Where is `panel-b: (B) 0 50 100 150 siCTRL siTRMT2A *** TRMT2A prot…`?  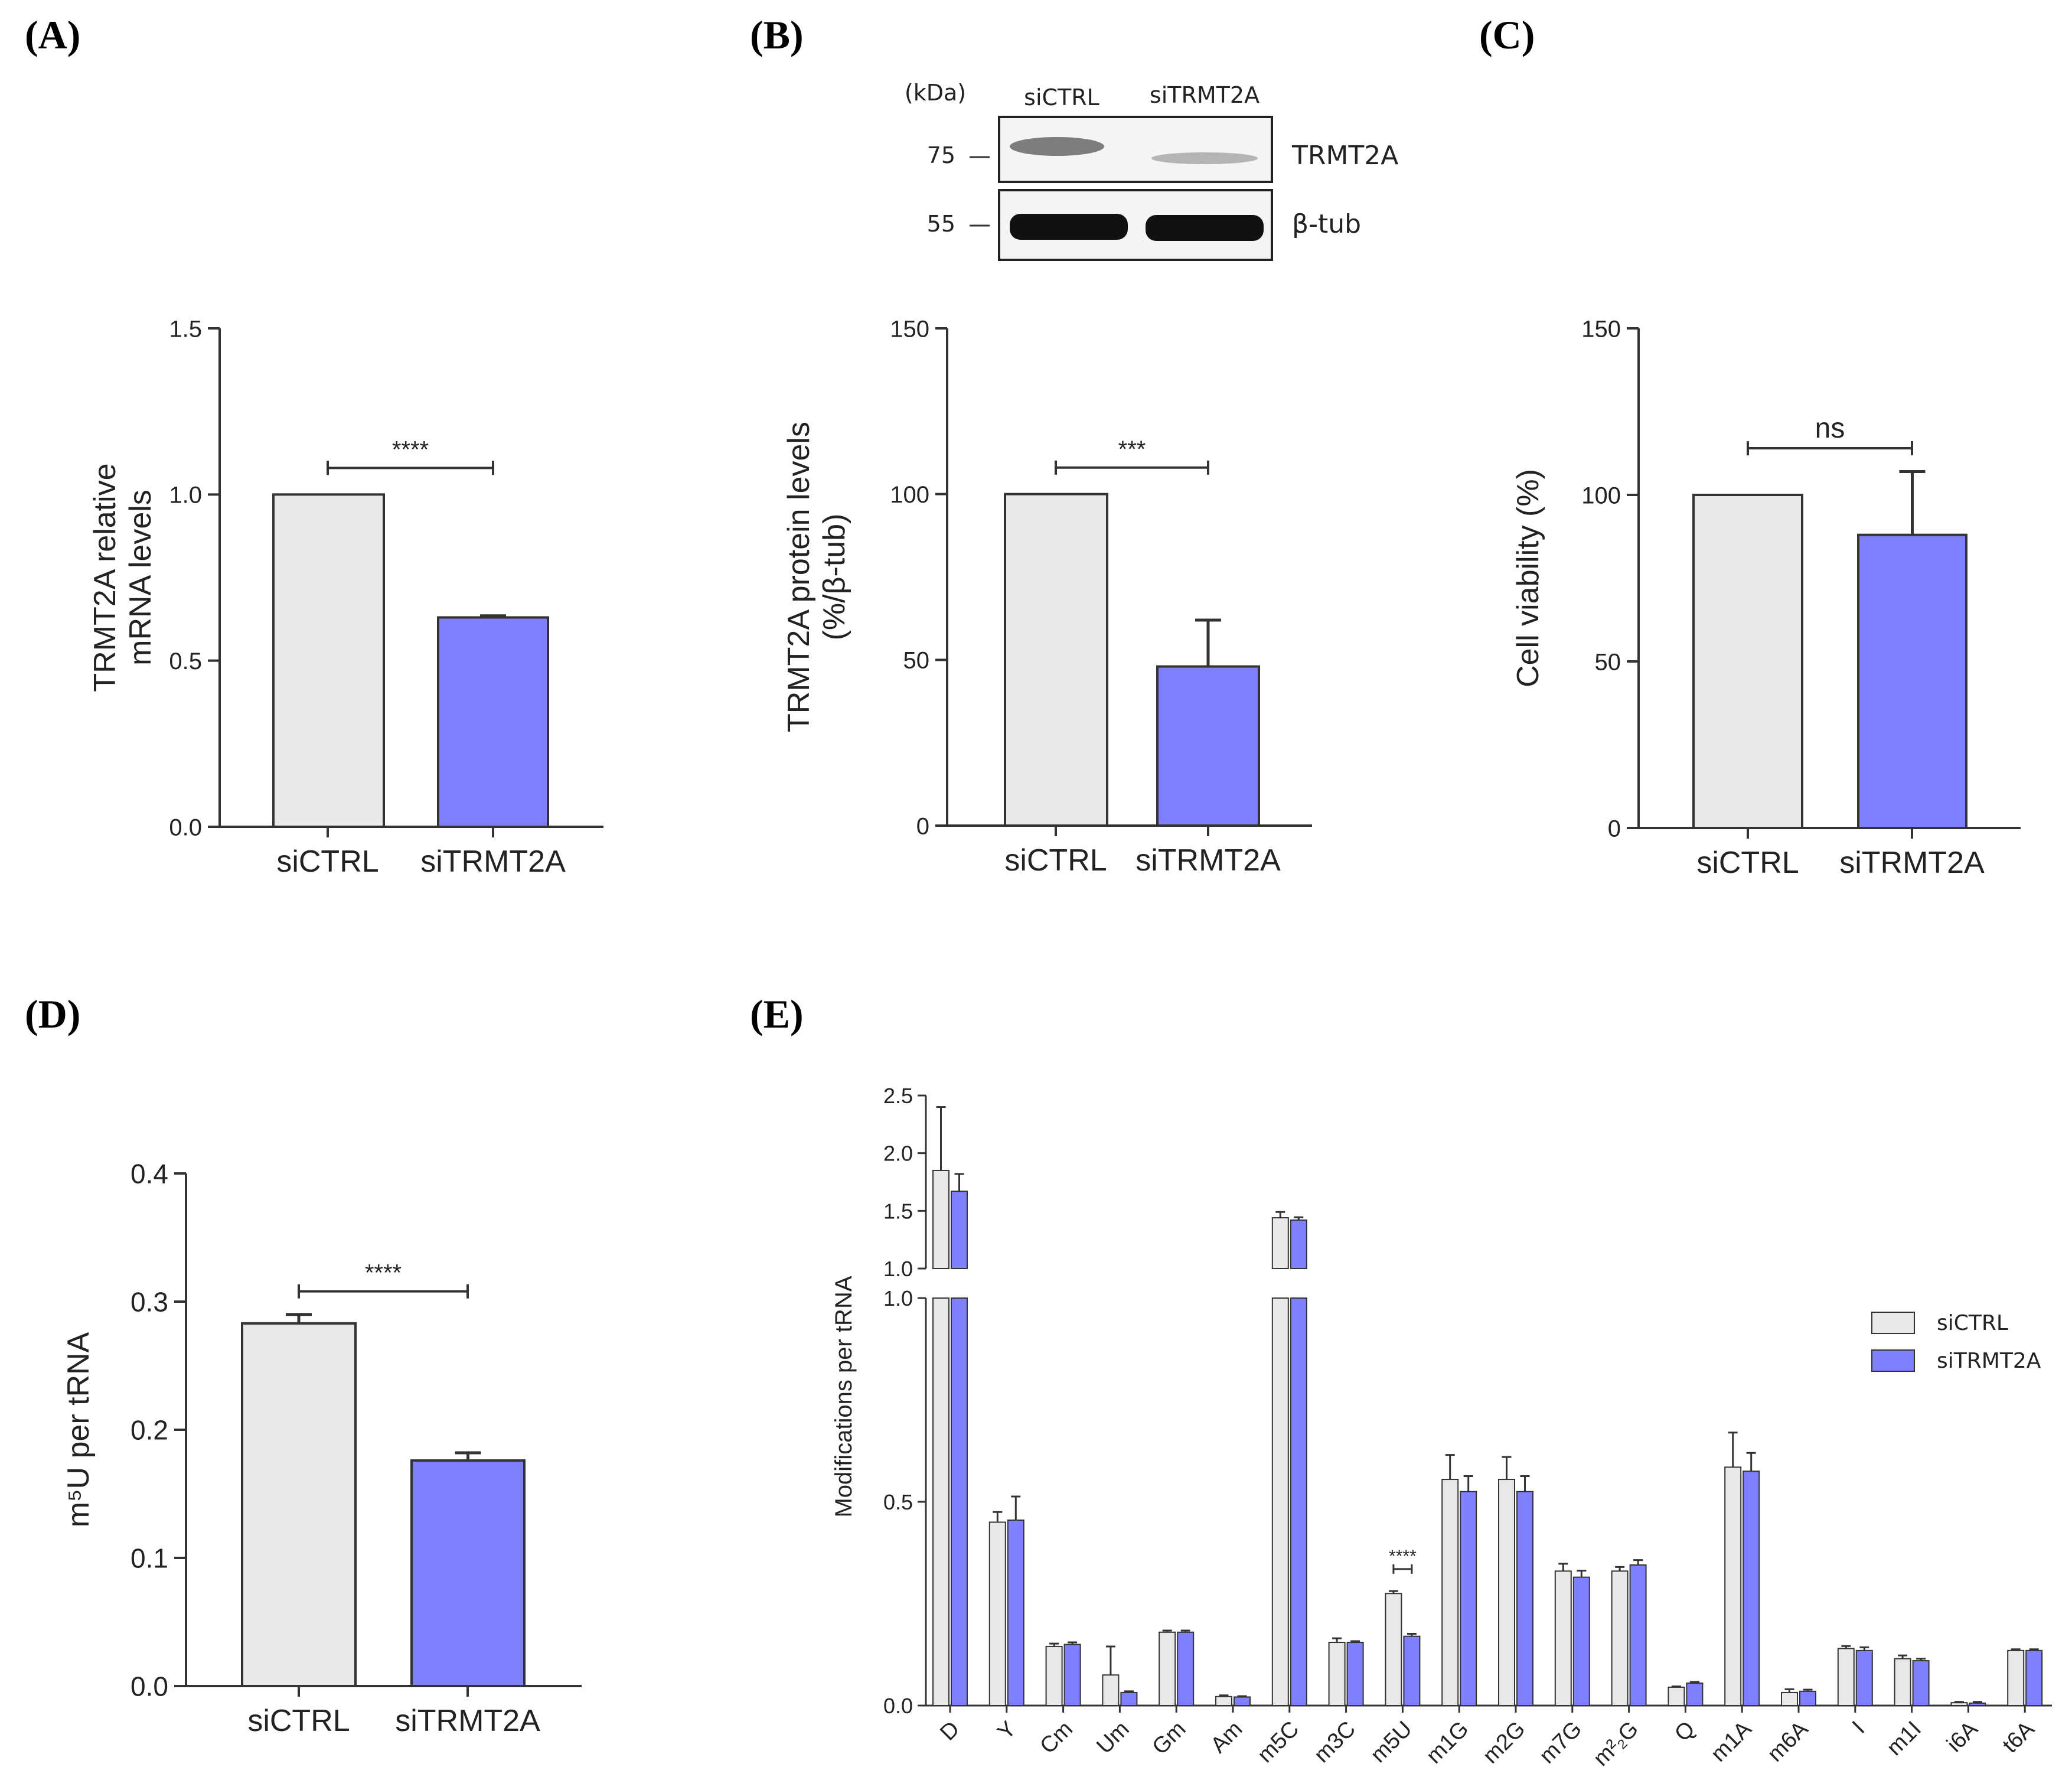 panel-b: (B) 0 50 100 150 siCTRL siTRMT2A *** TRMT2A prot… is located at coordinates (1031, 445).